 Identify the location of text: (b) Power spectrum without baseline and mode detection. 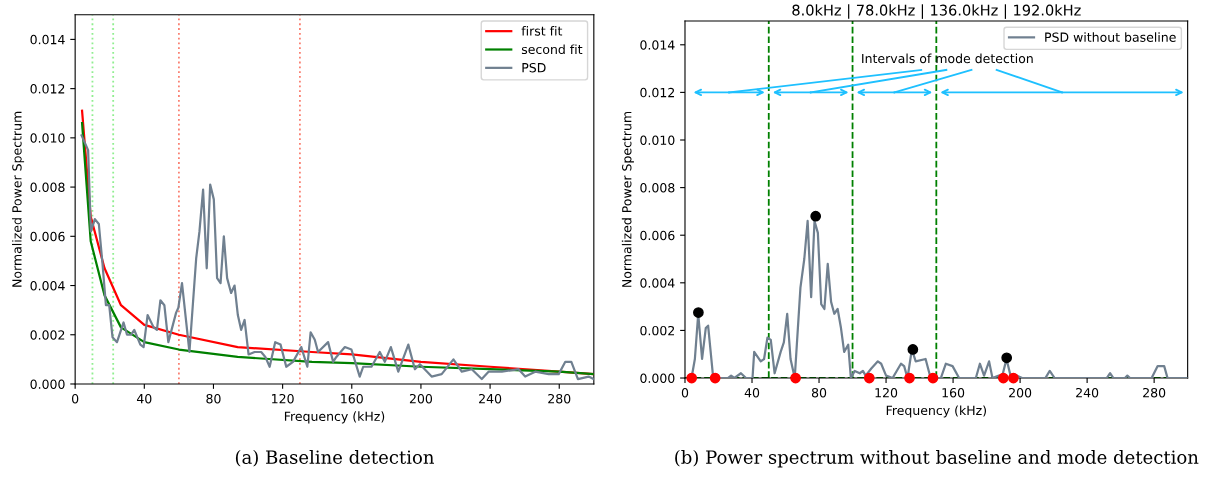
(937, 458).